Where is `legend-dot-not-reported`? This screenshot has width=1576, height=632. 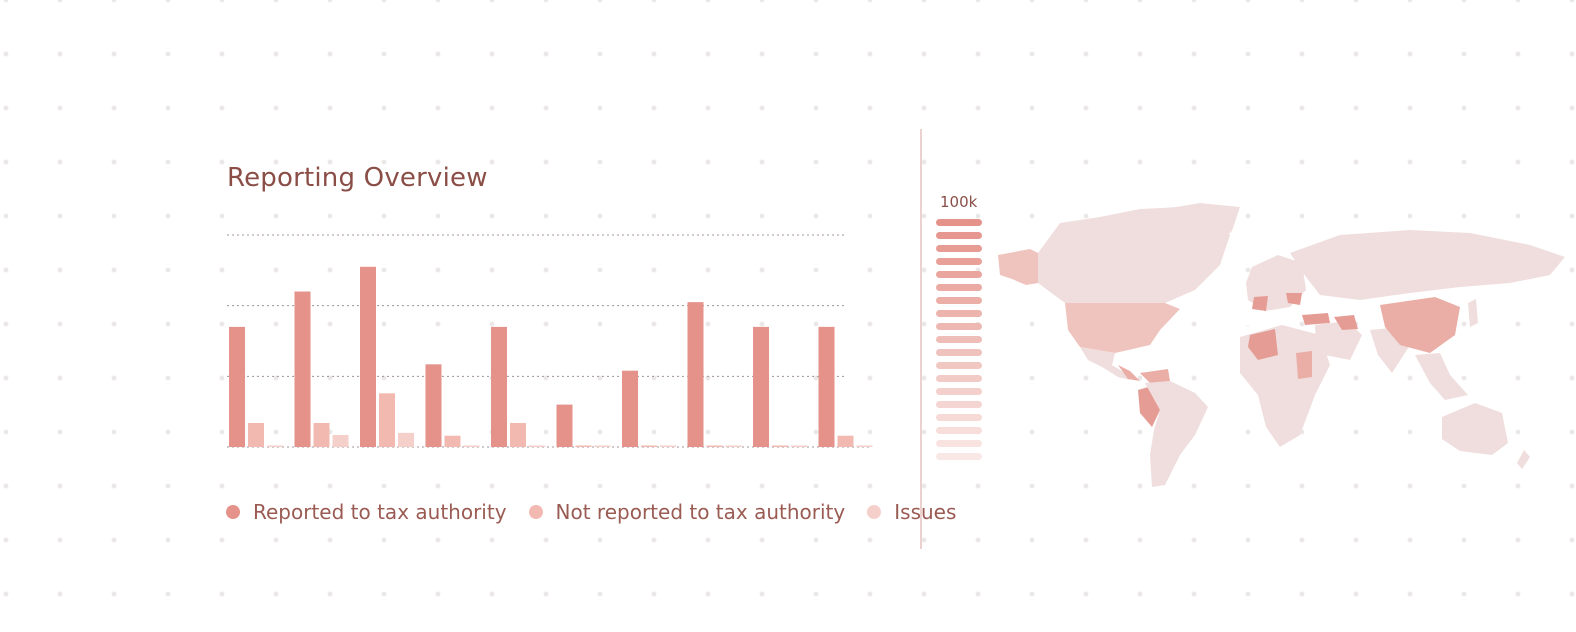 legend-dot-not-reported is located at coordinates (535, 512).